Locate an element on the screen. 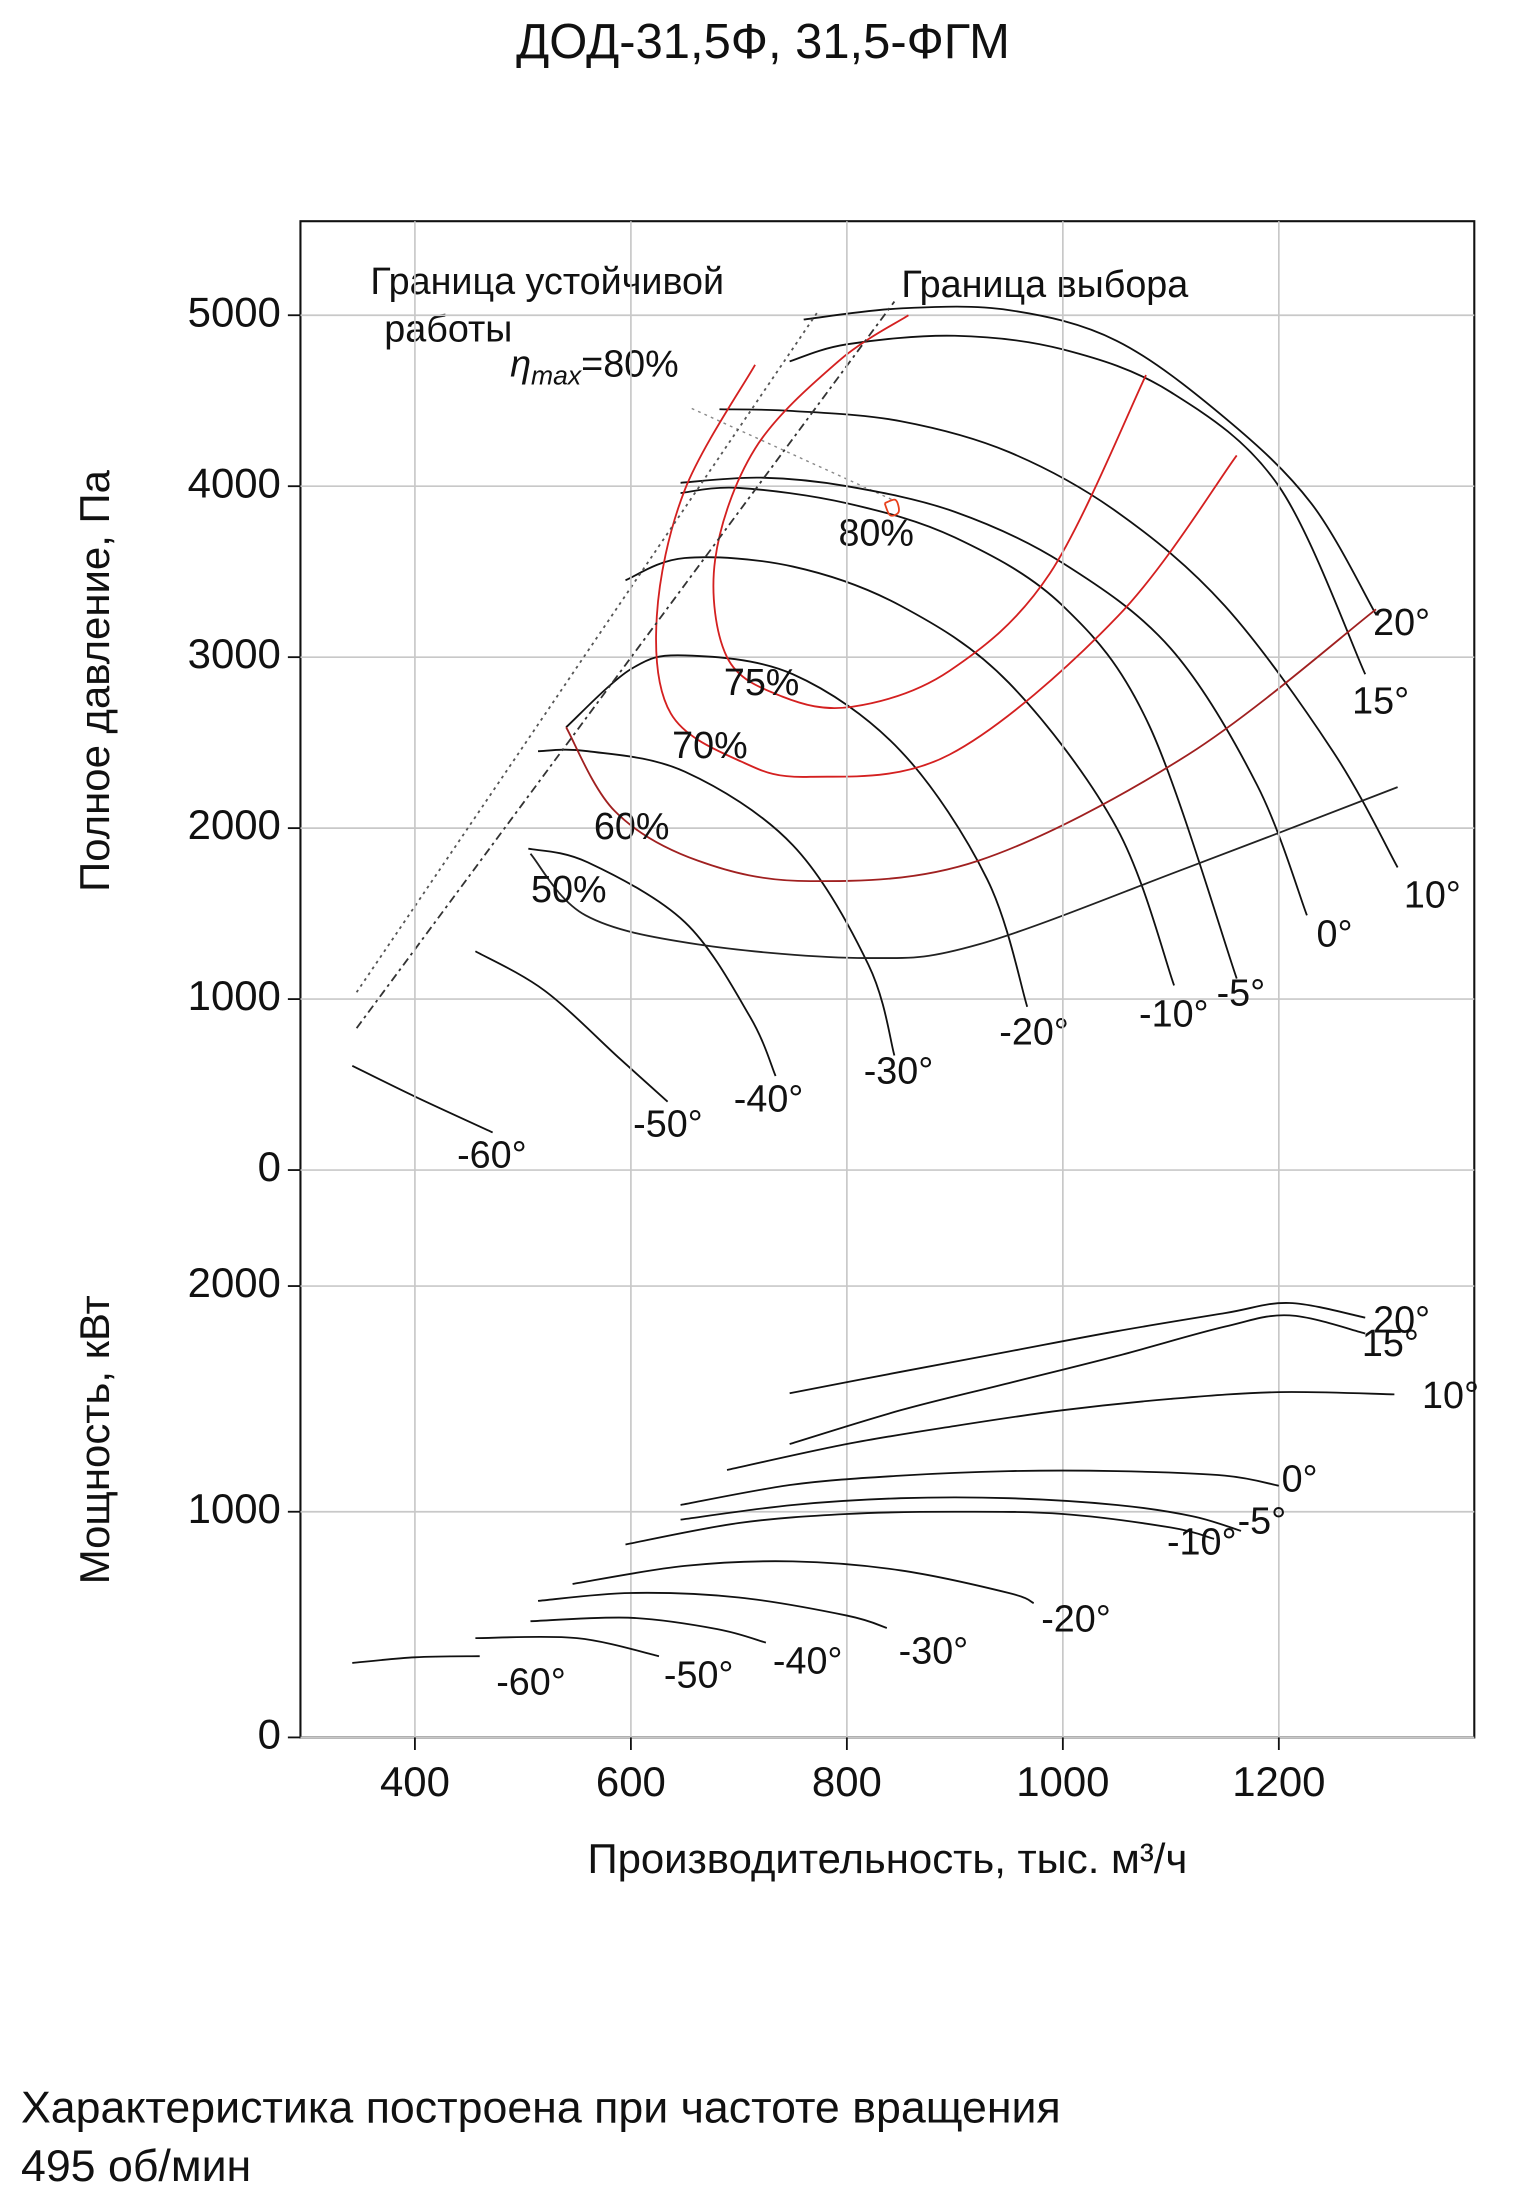 The image size is (1526, 2192). annotation: Граница устойчивой is located at coordinates (547, 281).